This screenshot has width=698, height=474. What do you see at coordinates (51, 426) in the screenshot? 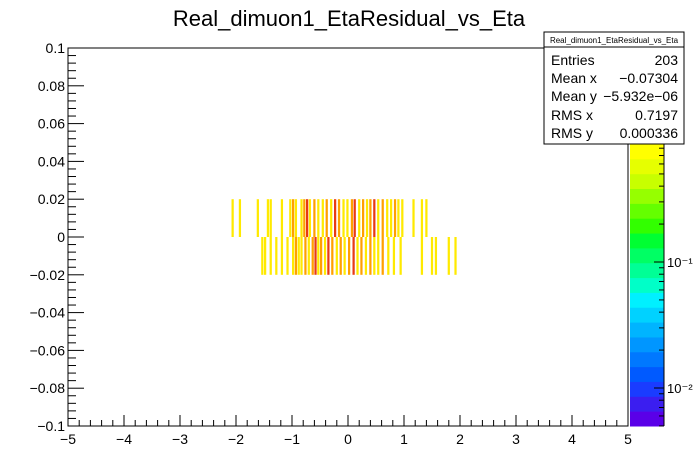
I see `y-tick-label: −0.1` at bounding box center [51, 426].